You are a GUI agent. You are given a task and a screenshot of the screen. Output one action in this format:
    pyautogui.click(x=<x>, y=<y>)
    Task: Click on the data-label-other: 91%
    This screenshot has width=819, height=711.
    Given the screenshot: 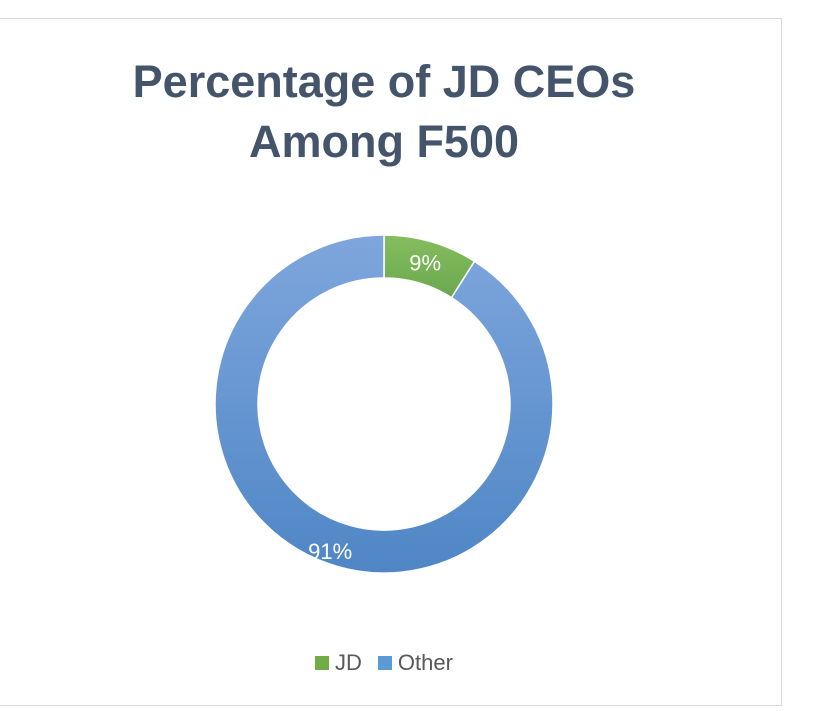 What is the action you would take?
    pyautogui.click(x=330, y=551)
    